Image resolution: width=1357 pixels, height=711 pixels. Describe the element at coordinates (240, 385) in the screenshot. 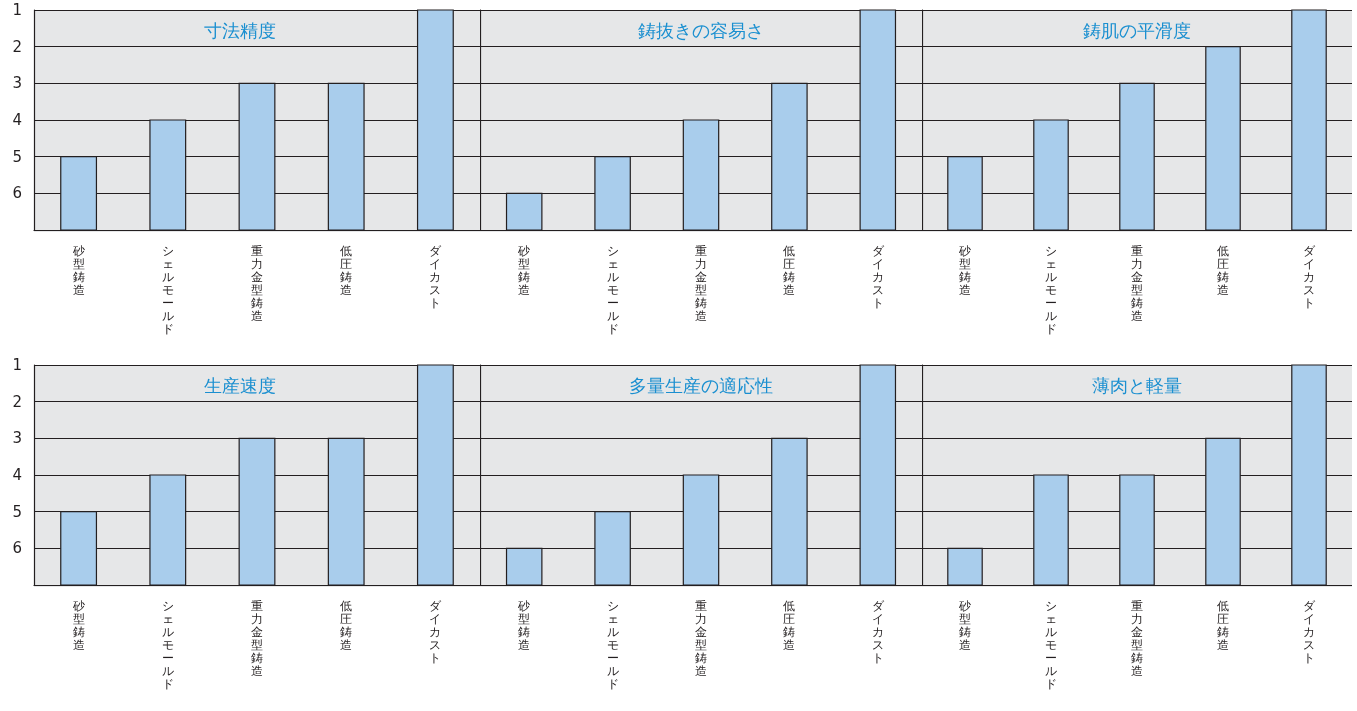

I see `text: 生産速度` at that location.